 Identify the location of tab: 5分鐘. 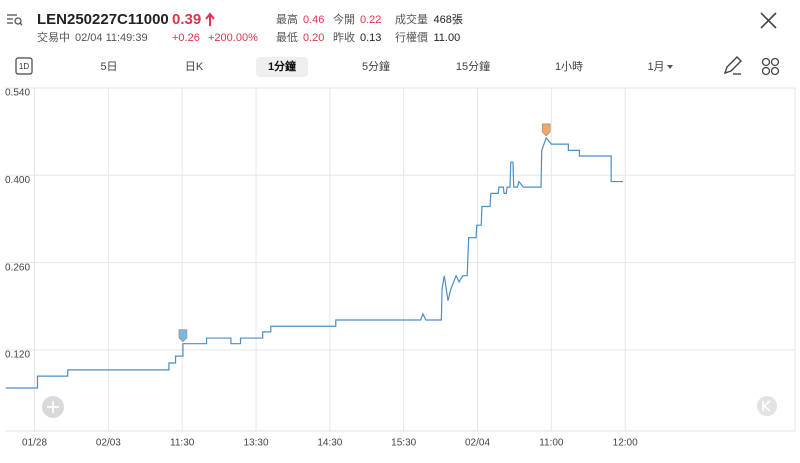
(376, 66).